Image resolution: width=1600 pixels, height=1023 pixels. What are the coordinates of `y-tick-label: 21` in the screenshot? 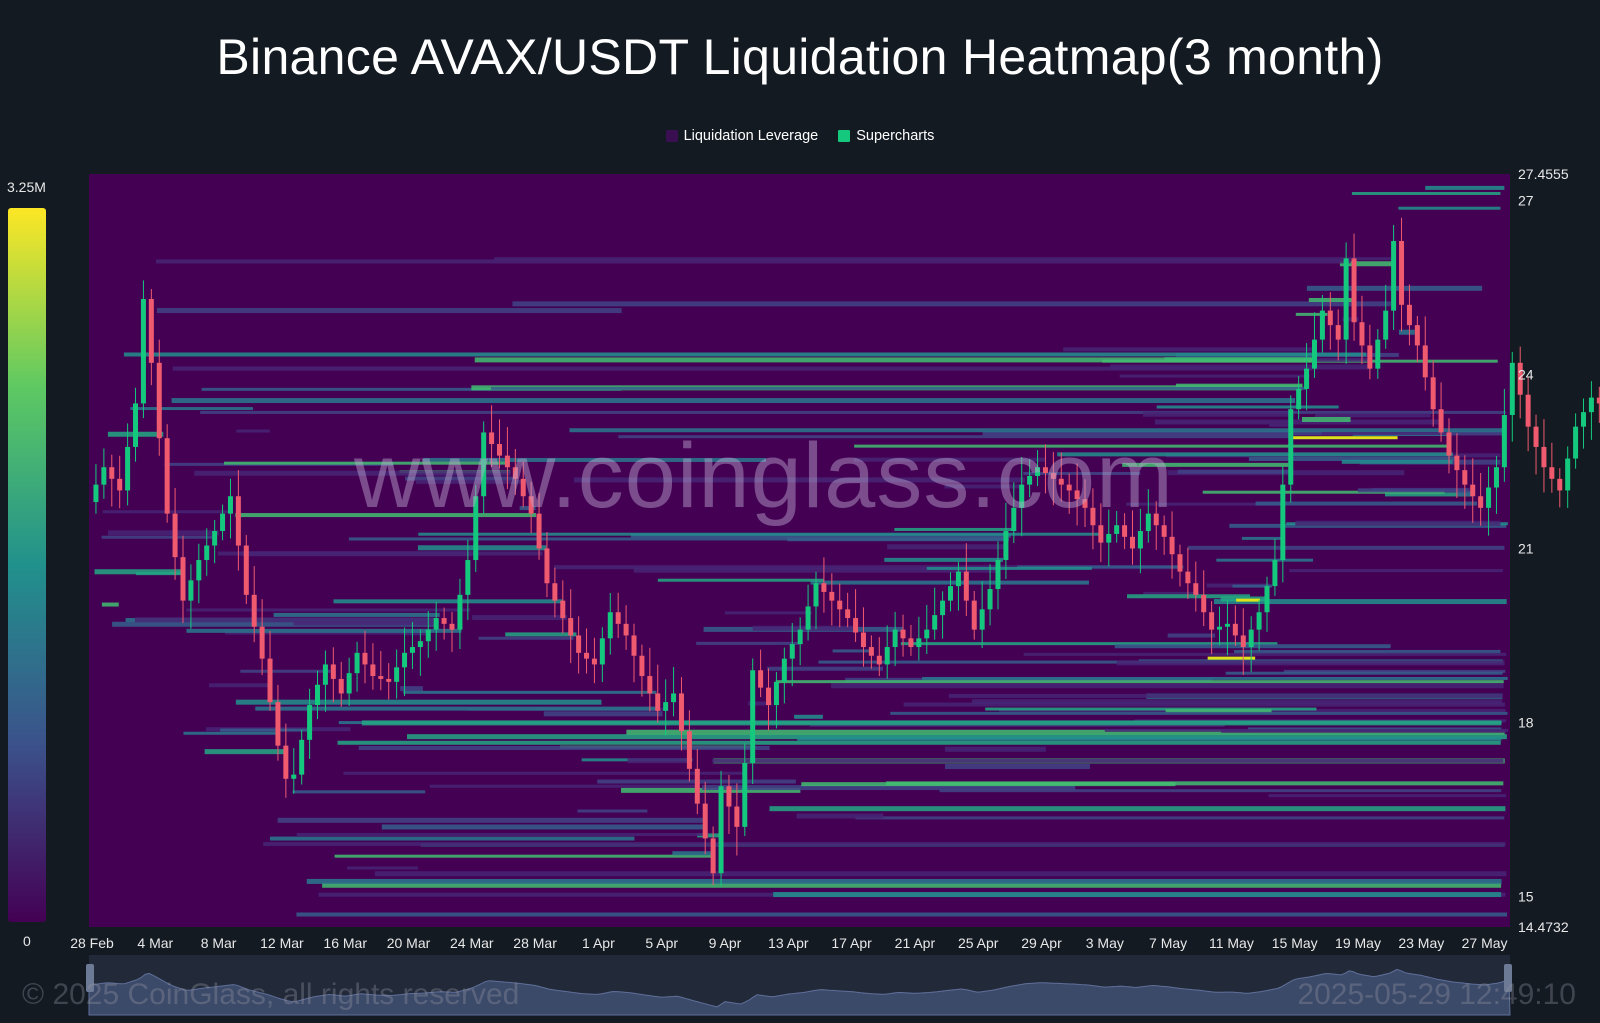 It's located at (1526, 548).